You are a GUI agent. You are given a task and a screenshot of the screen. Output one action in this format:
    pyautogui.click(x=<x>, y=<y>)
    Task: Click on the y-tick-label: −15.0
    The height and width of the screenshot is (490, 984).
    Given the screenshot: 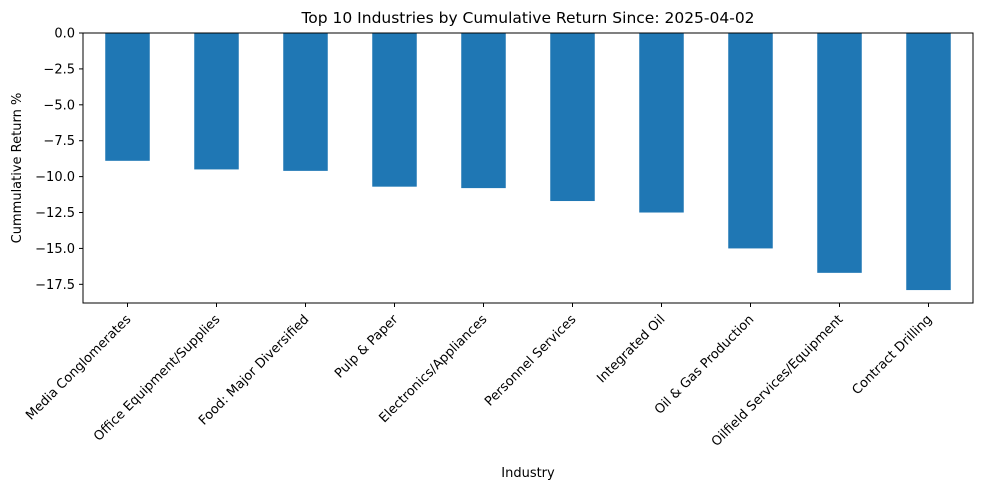 What is the action you would take?
    pyautogui.click(x=55, y=249)
    